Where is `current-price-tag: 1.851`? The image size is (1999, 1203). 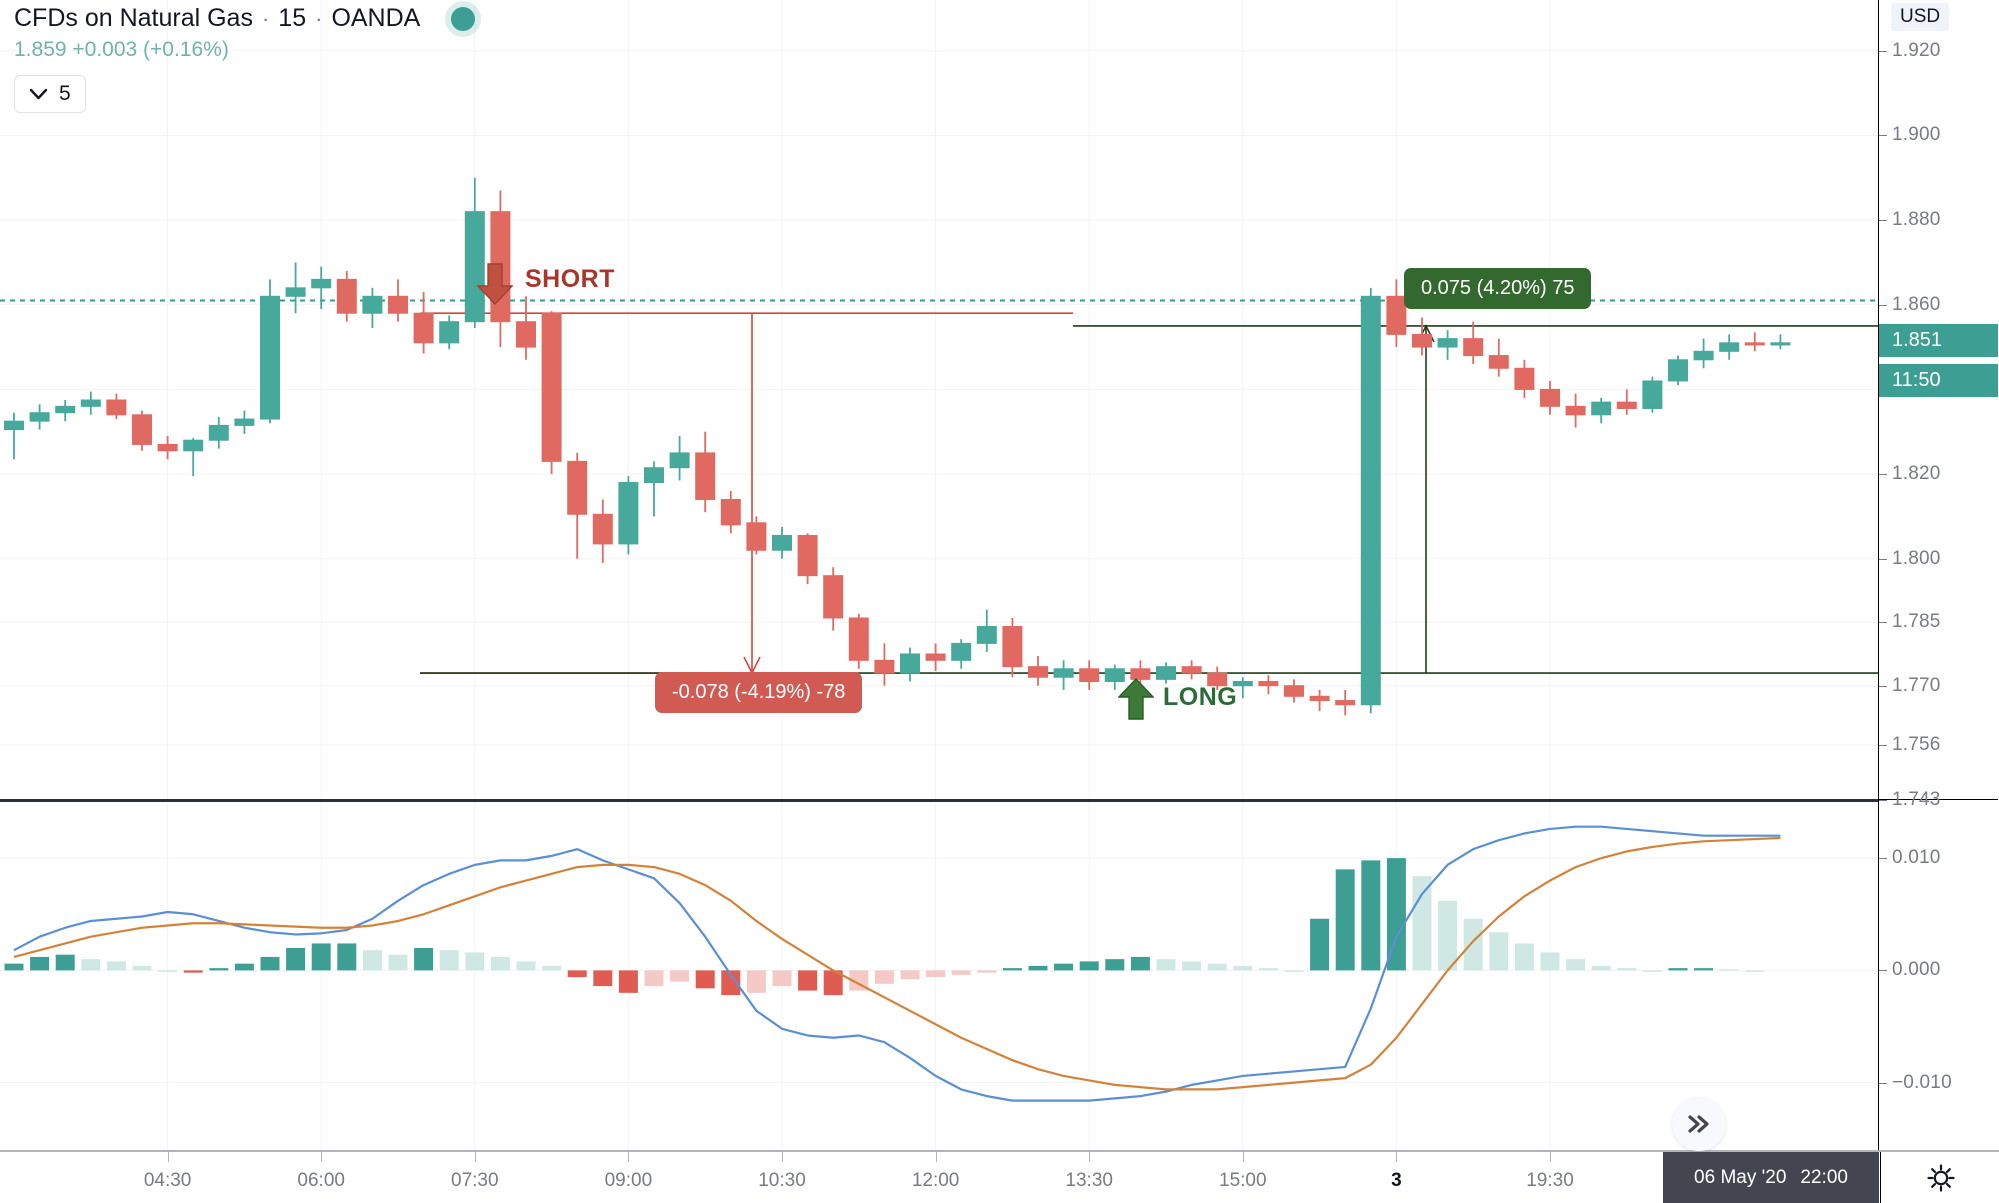
current-price-tag: 1.851 is located at coordinates (1938, 340).